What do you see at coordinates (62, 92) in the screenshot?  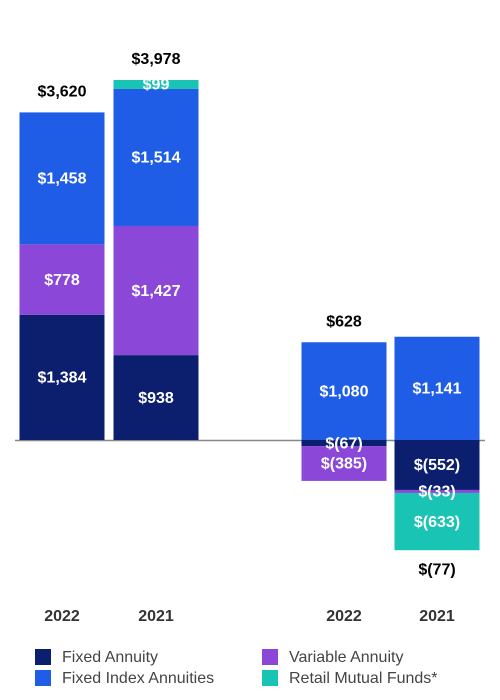 I see `total-label: $3,620` at bounding box center [62, 92].